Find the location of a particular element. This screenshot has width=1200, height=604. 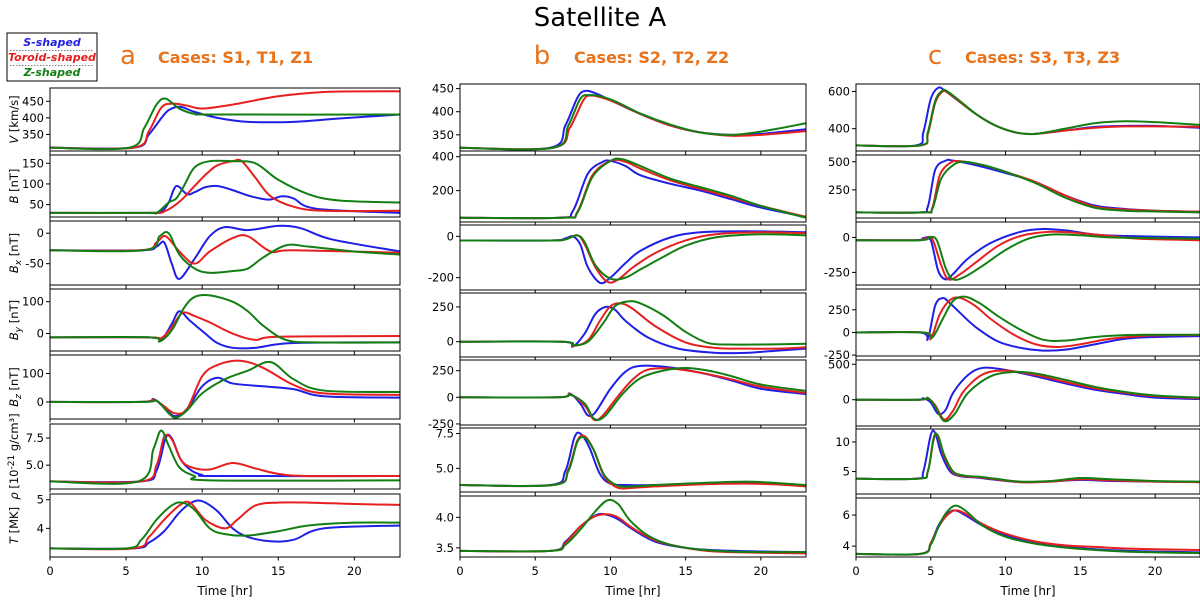

subplot-c-5: 0 500 is located at coordinates (1014, 393).